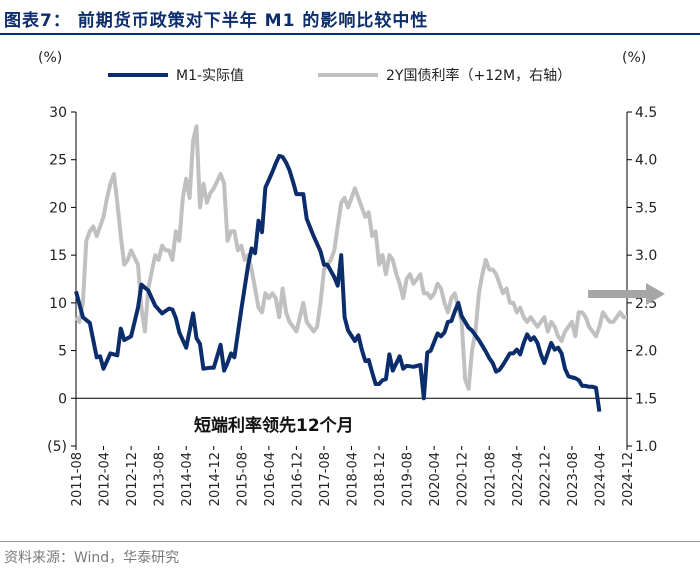 This screenshot has height=576, width=700. What do you see at coordinates (642, 280) in the screenshot?
I see `right-axis-ticks: 1.01.52.02.53.03.54.04.5` at bounding box center [642, 280].